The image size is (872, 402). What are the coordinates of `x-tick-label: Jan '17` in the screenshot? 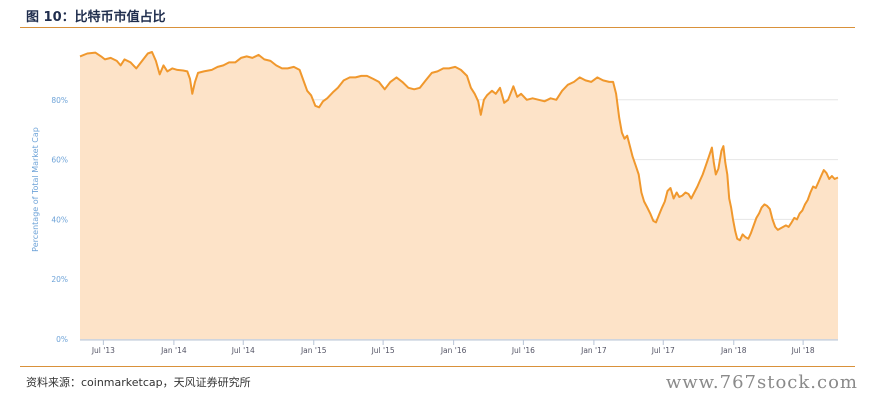 It's located at (593, 350).